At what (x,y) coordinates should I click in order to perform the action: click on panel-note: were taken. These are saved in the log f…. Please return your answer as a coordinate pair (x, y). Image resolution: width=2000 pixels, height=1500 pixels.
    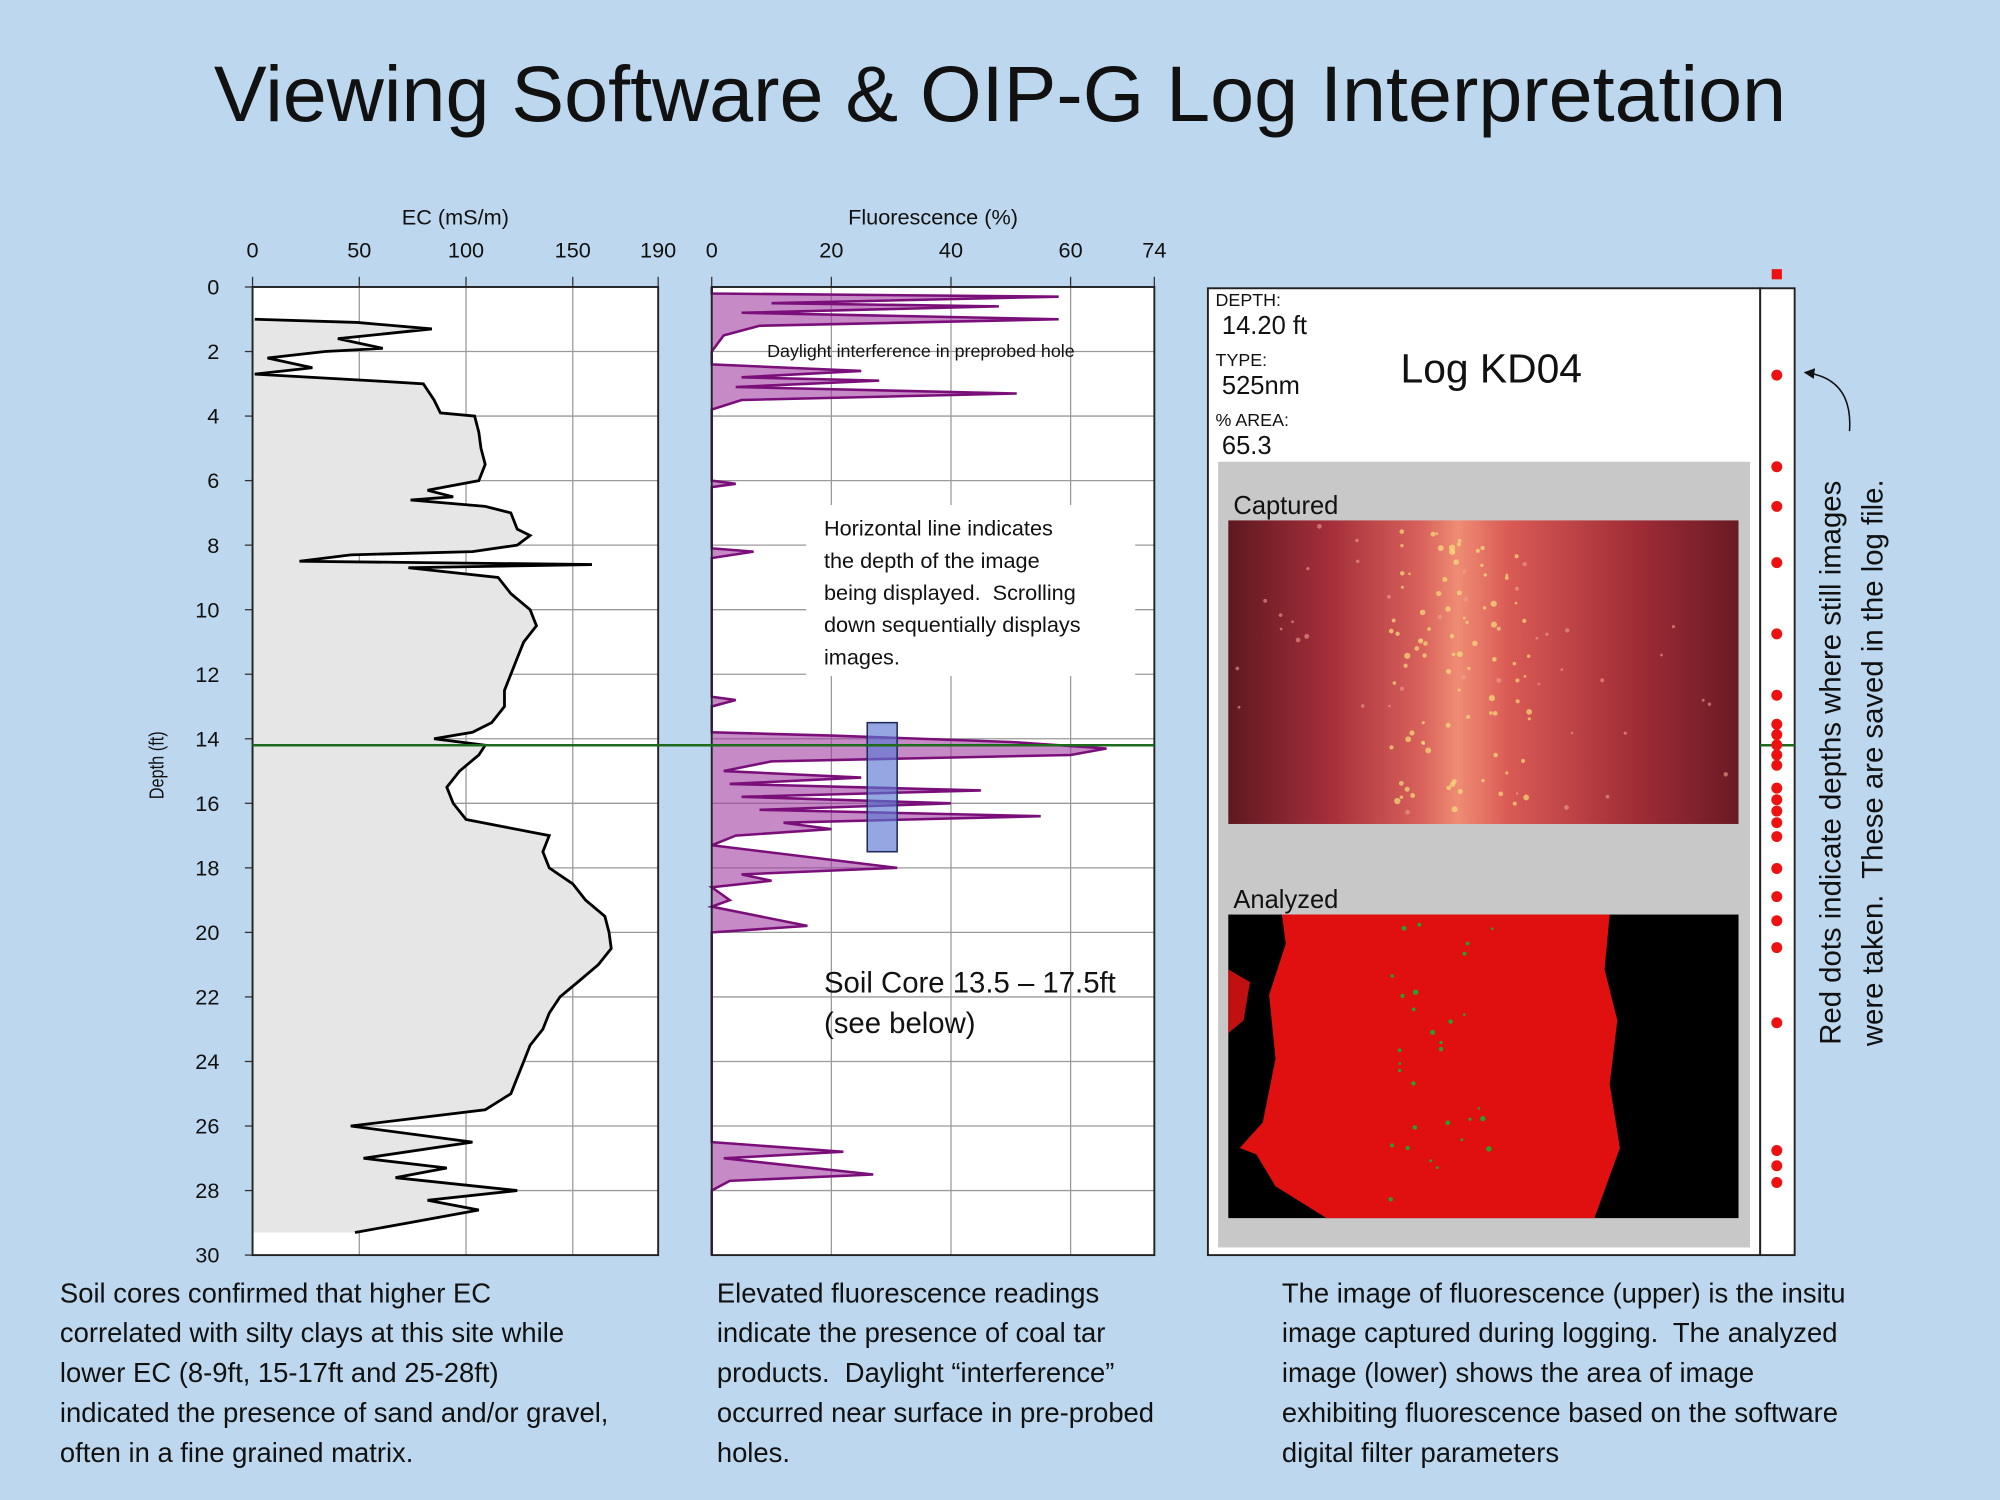
    Looking at the image, I should click on (1873, 763).